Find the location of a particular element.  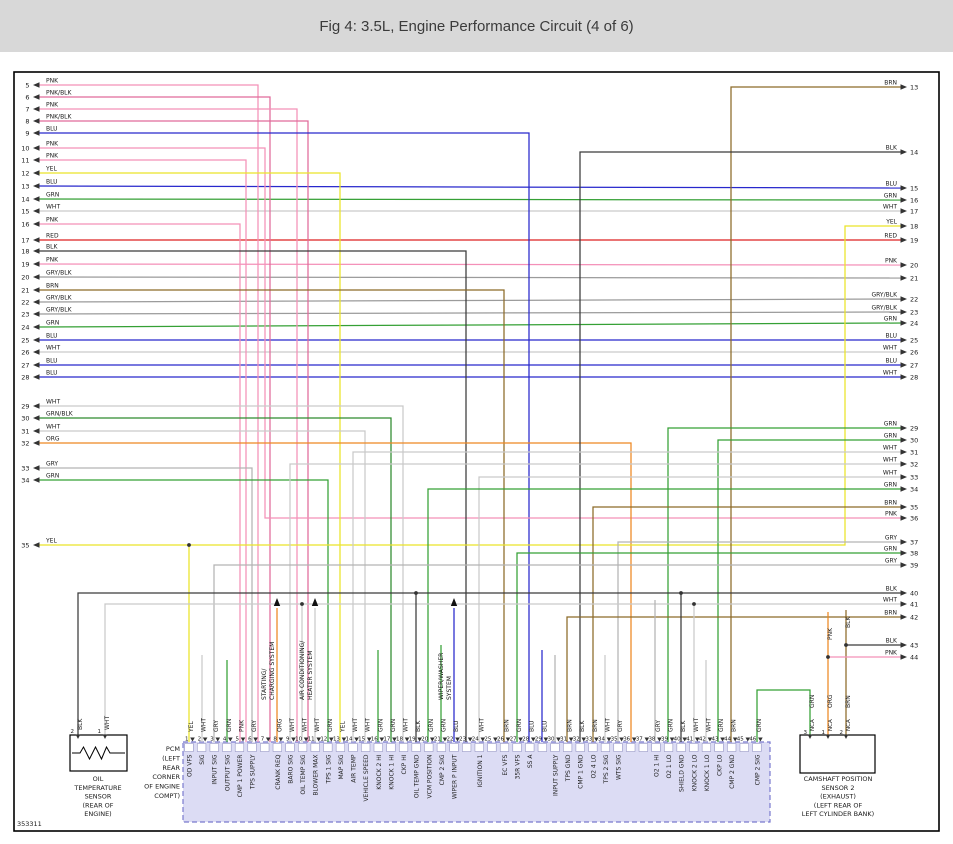

right-pin-number: 39 is located at coordinates (914, 565).